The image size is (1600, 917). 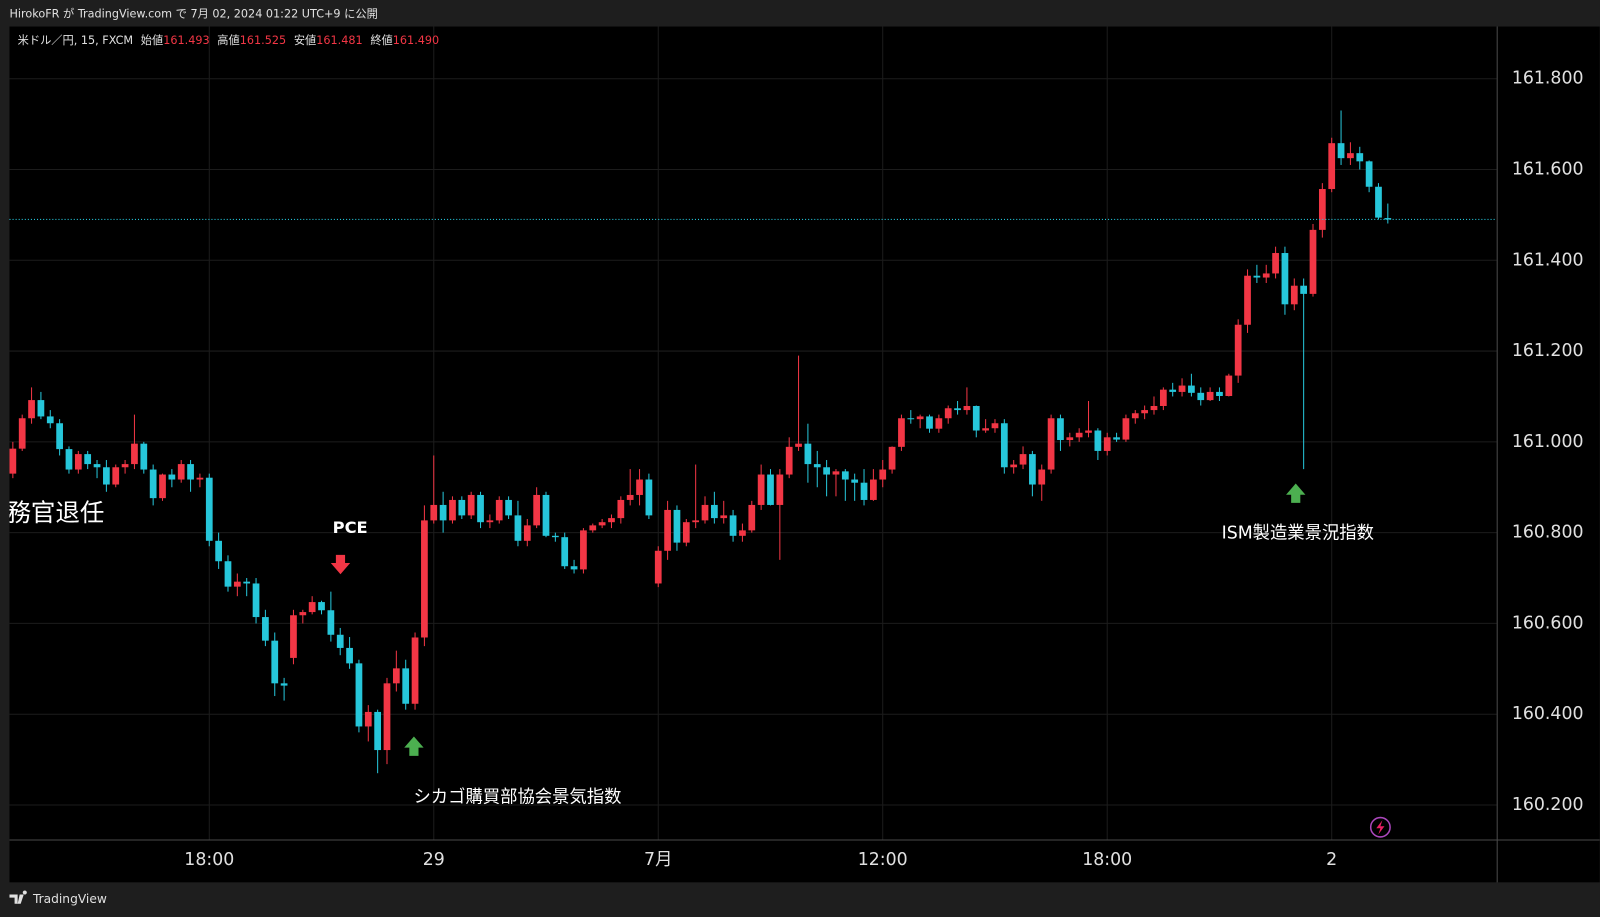 What do you see at coordinates (1380, 827) in the screenshot?
I see `alert-icon` at bounding box center [1380, 827].